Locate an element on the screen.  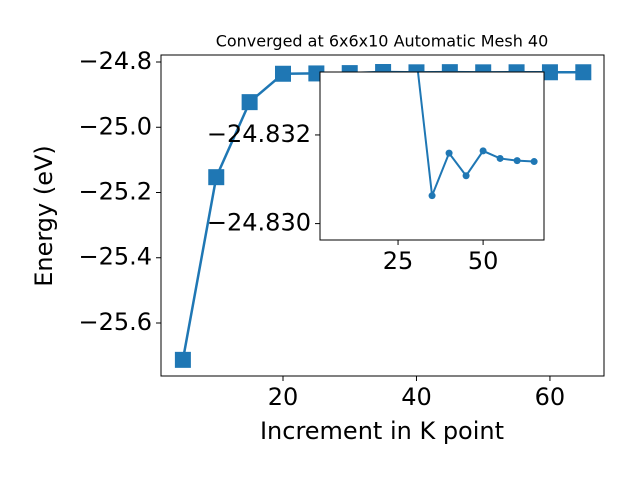
x-tick-label: 50 is located at coordinates (483, 261).